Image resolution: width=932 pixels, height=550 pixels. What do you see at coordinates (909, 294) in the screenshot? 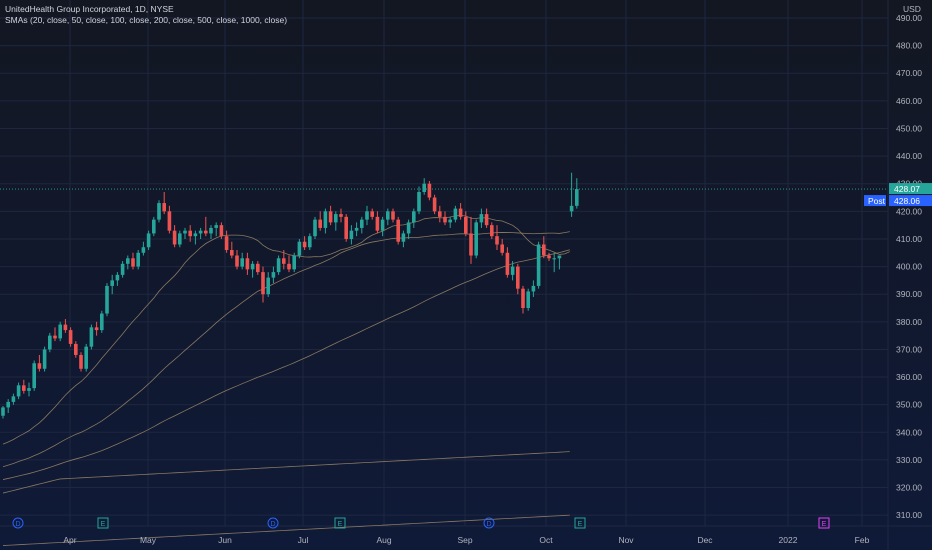
I see `price-tick-label: 390.00` at bounding box center [909, 294].